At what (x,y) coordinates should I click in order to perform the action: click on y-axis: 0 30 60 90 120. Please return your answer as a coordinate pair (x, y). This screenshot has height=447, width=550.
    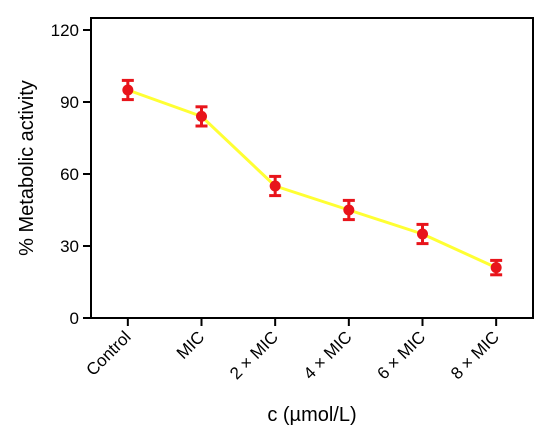
    Looking at the image, I should click on (71, 174).